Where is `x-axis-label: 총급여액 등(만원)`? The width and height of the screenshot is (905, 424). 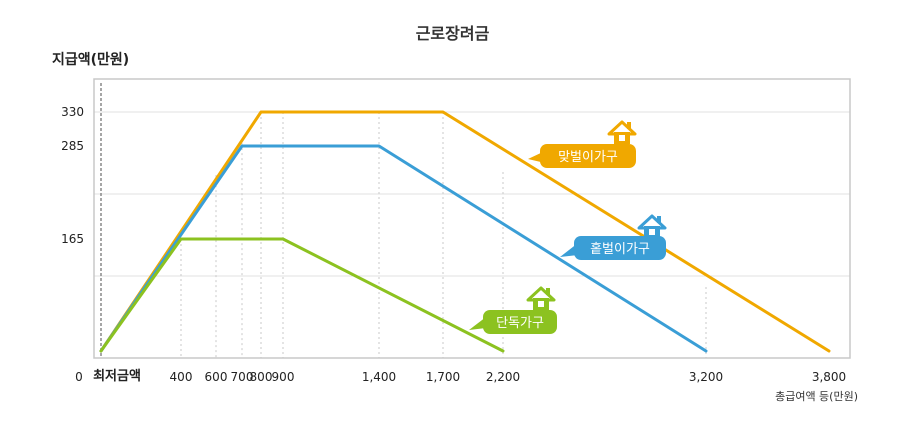 x-axis-label: 총급여액 등(만원) is located at coordinates (816, 396).